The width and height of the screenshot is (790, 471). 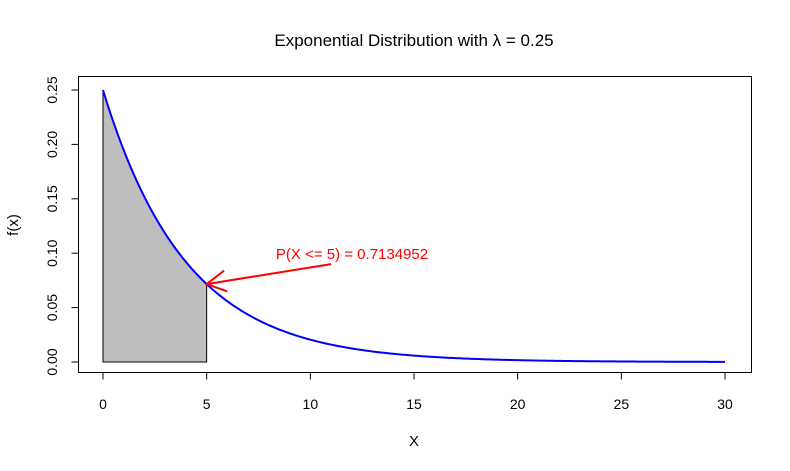 What do you see at coordinates (13, 225) in the screenshot?
I see `y-axis-title: f(x)` at bounding box center [13, 225].